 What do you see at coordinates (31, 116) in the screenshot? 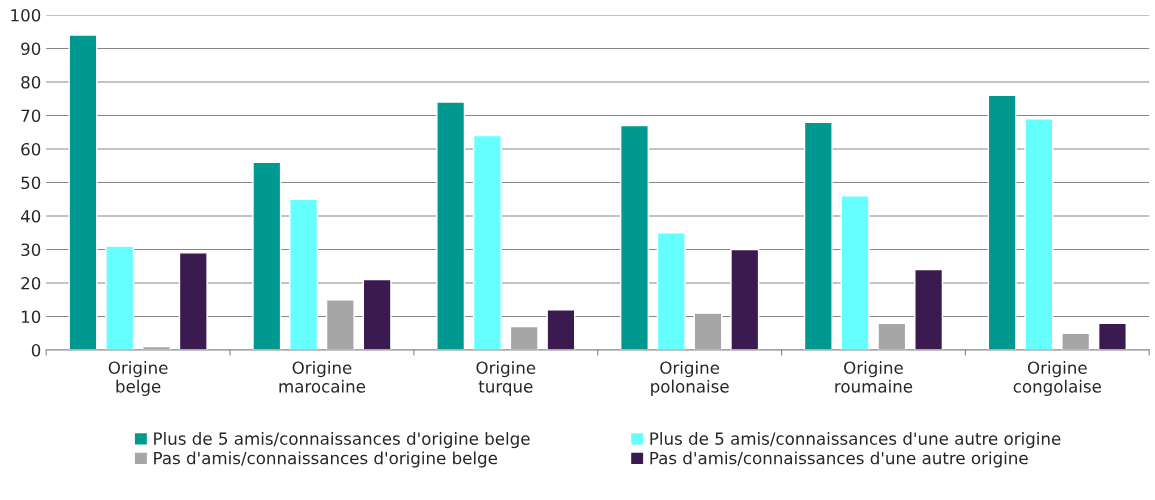
I see `y-tick-label: 70` at bounding box center [31, 116].